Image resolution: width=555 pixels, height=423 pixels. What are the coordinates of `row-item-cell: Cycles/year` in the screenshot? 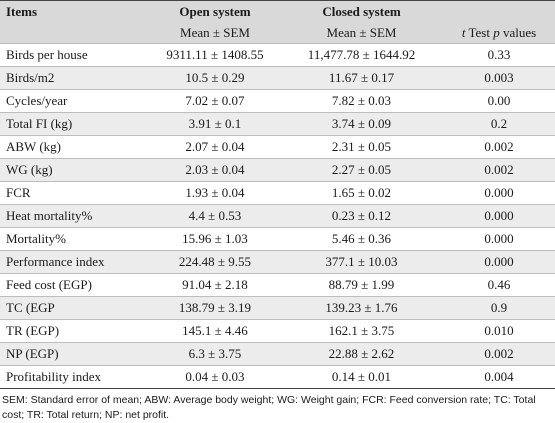 It's located at (75, 101).